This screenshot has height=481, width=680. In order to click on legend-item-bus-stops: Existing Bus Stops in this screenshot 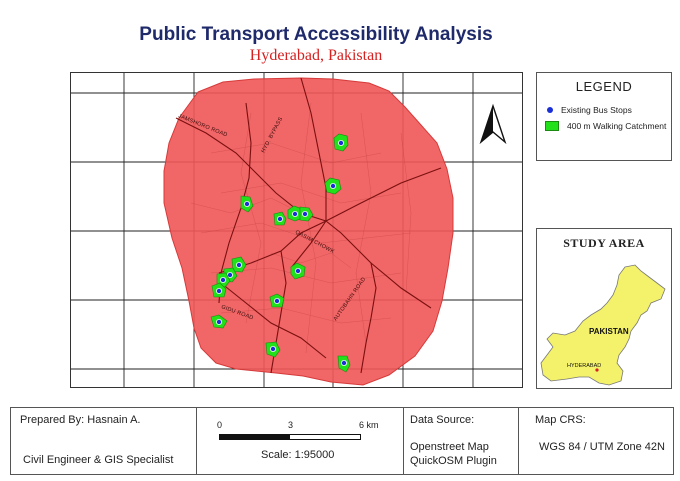, I will do `click(588, 110)`.